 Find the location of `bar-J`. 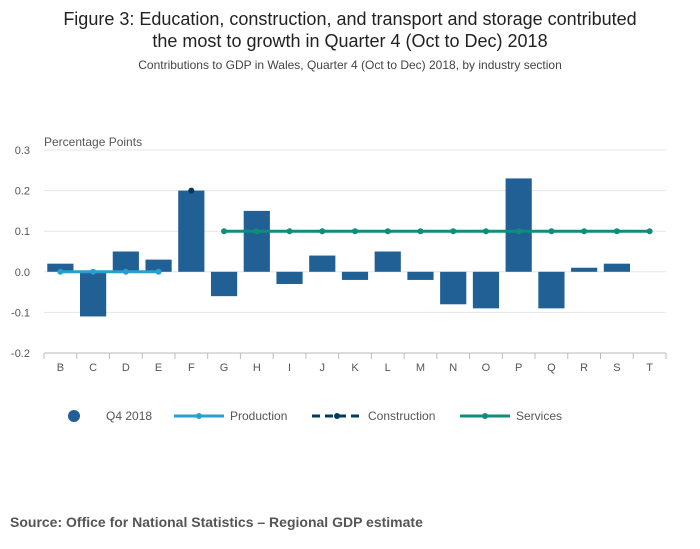

bar-J is located at coordinates (322, 263).